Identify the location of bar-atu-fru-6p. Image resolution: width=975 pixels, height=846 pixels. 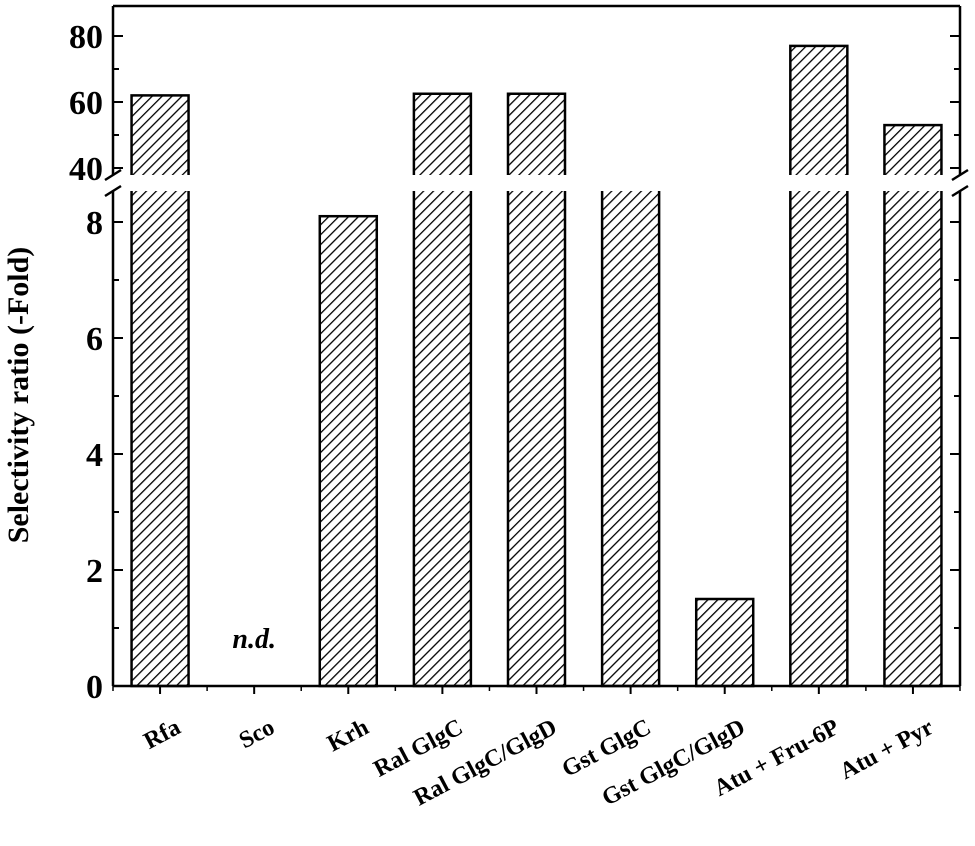
(819, 366).